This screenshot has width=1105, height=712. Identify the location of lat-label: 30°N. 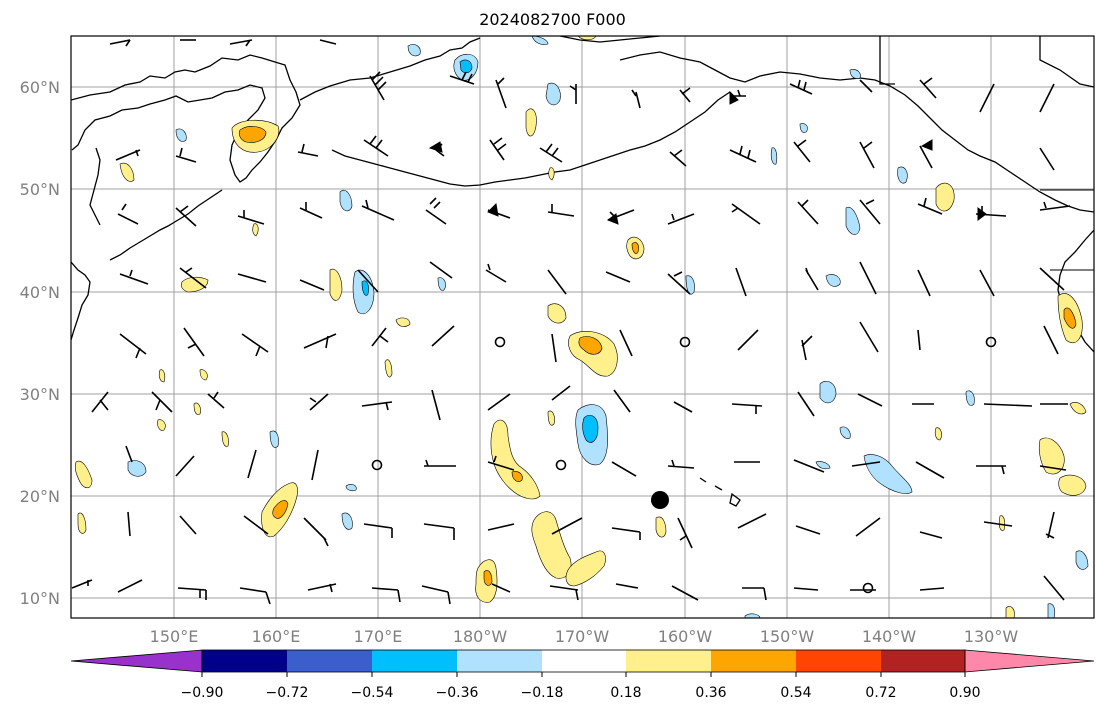
(40, 394).